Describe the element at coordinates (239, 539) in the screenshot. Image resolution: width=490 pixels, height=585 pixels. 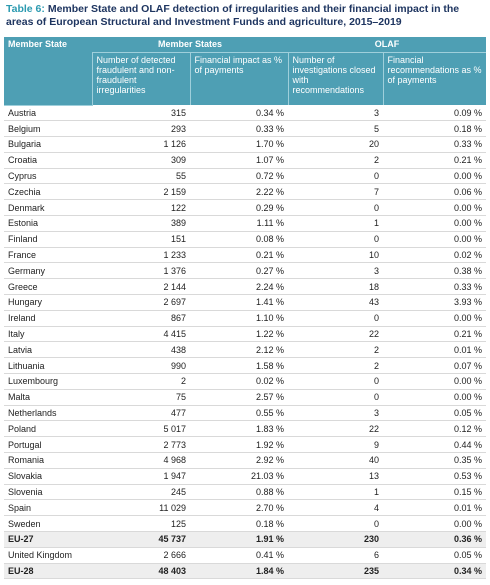
I see `table-cell: 1.91 %` at that location.